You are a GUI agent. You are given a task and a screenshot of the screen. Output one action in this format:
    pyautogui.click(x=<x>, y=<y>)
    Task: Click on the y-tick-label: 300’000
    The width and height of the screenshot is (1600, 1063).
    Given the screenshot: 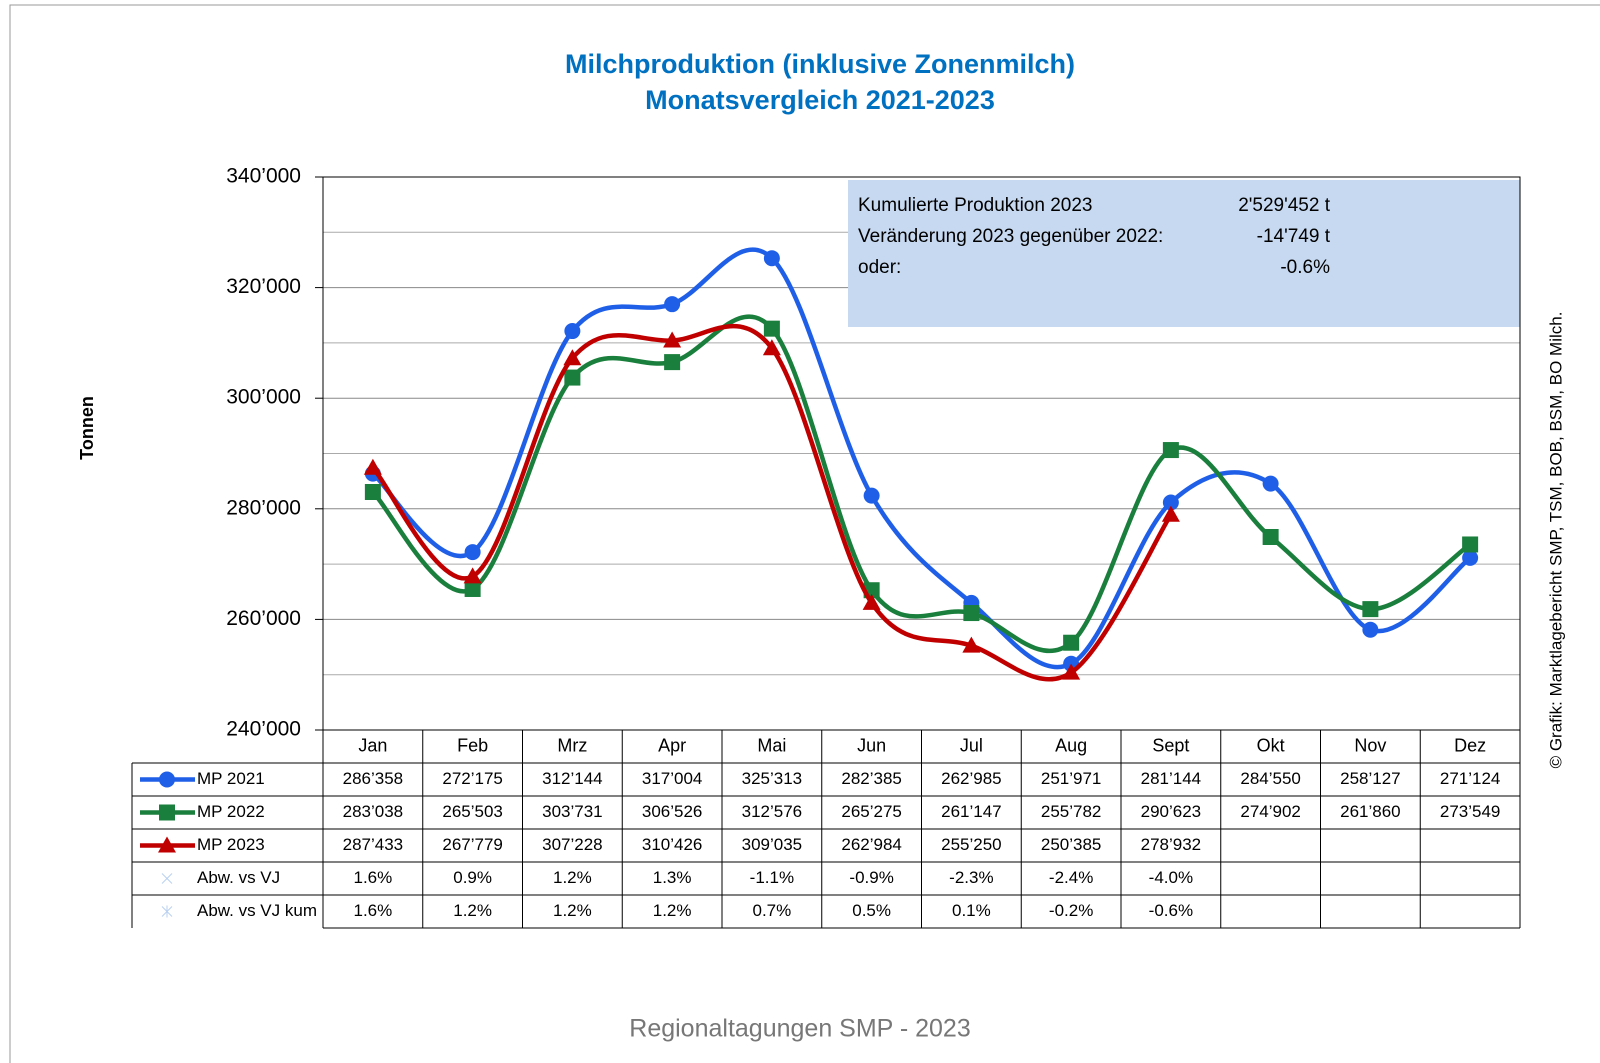 What is the action you would take?
    pyautogui.click(x=263, y=397)
    